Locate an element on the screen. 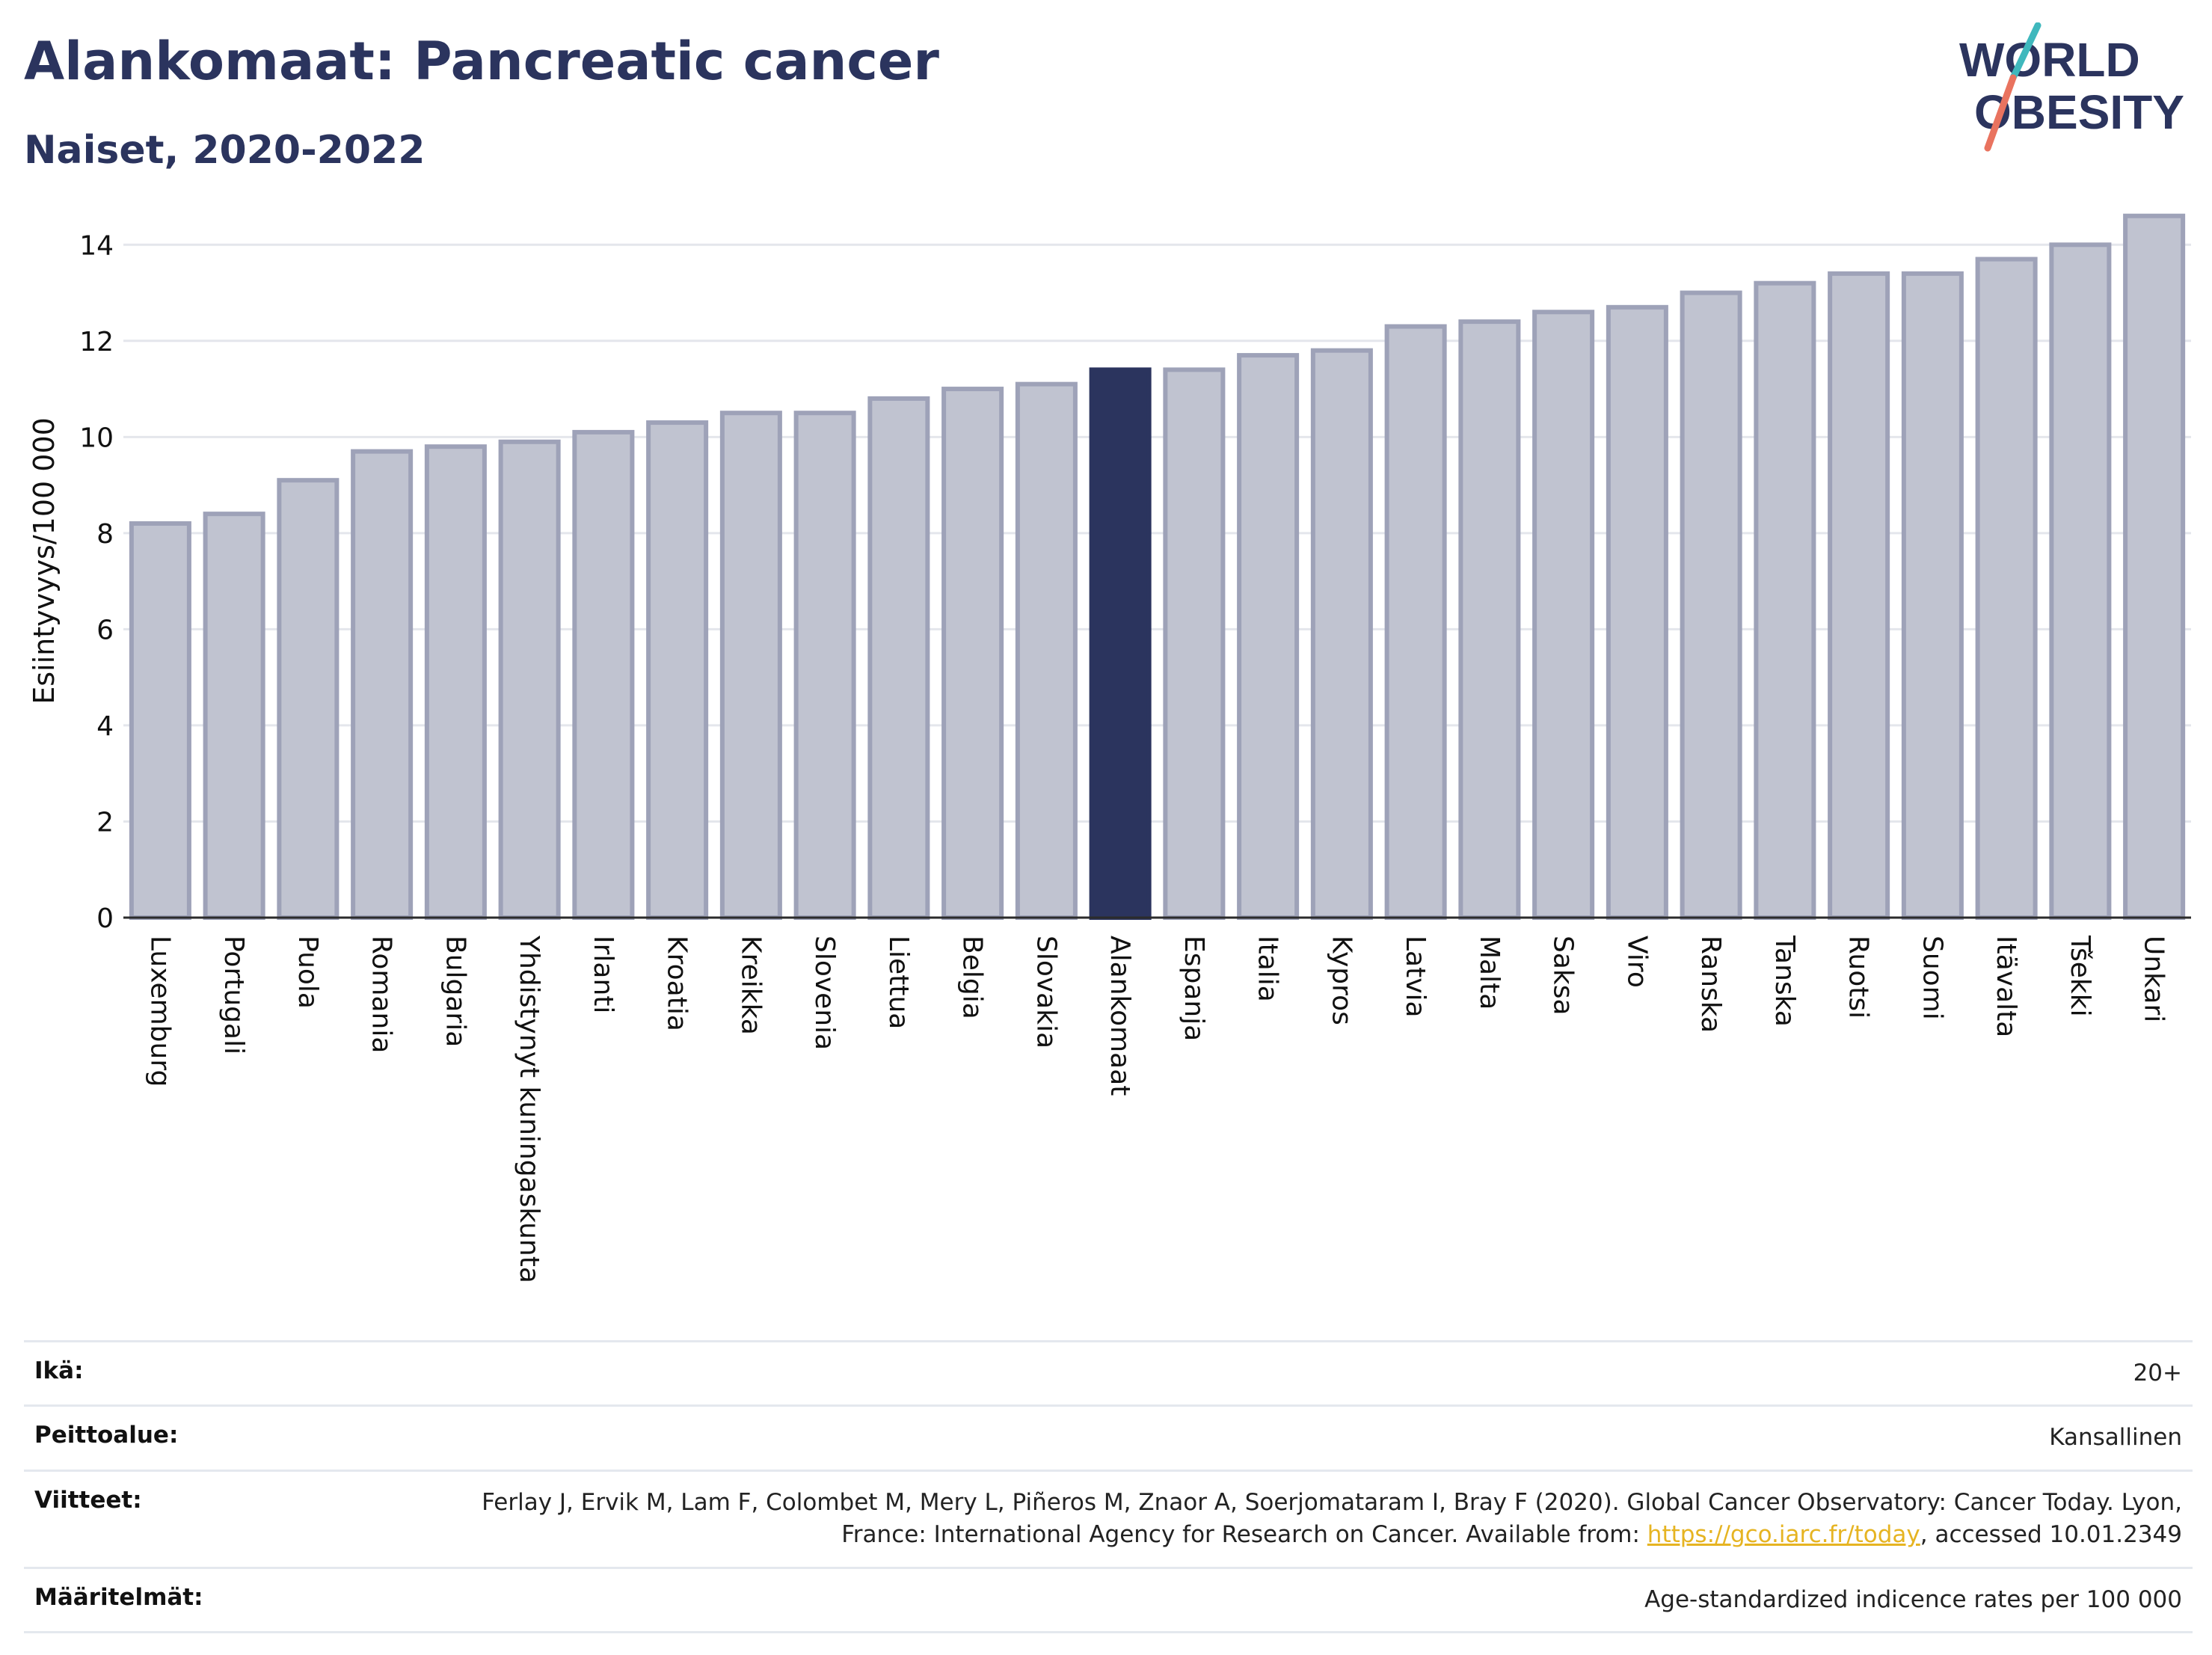 This screenshot has width=2212, height=1655. x-tick-label: Bulgaria is located at coordinates (455, 991).